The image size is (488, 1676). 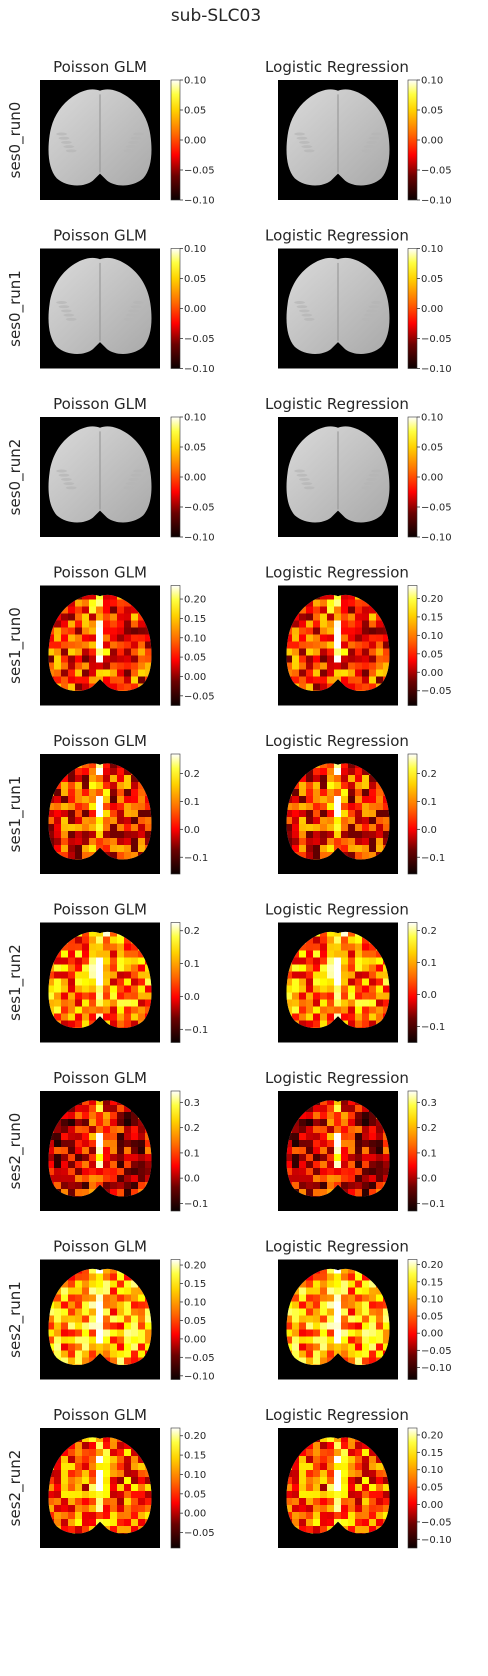 What do you see at coordinates (100, 67) in the screenshot?
I see `panel-title: Poisson GLM` at bounding box center [100, 67].